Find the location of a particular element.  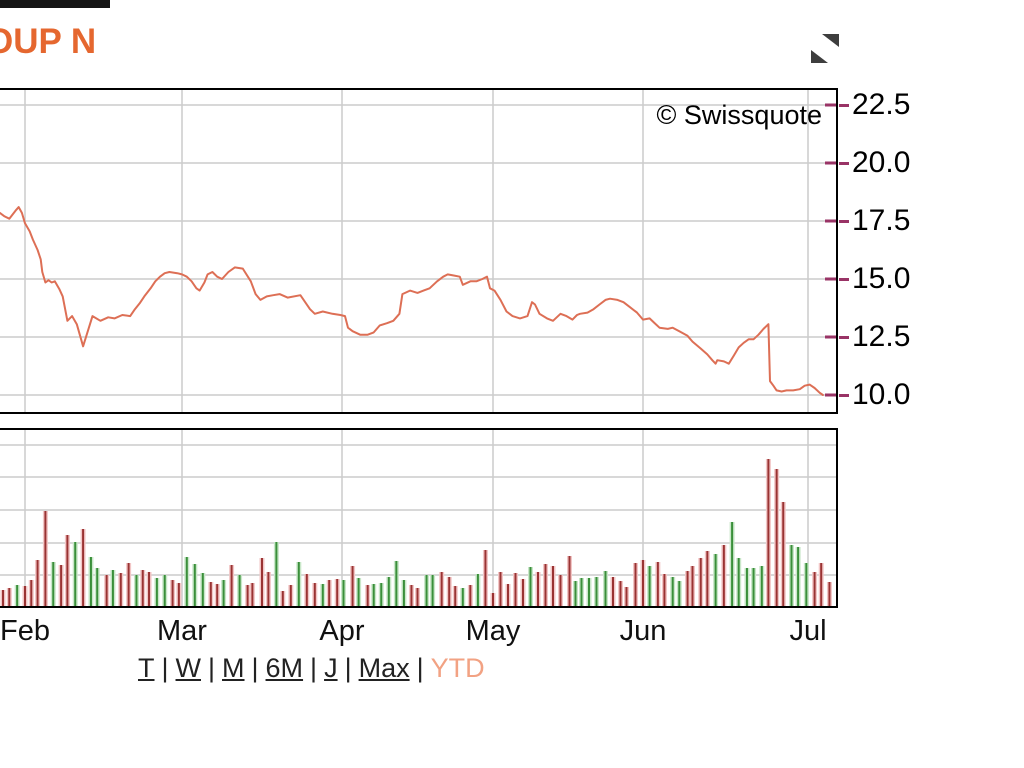

period-link-6m: 6M is located at coordinates (284, 668).